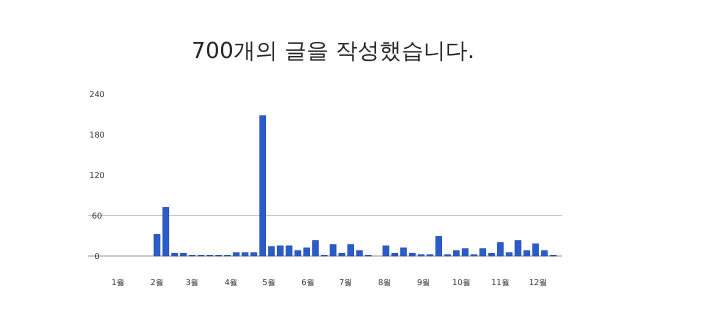  Describe the element at coordinates (97, 256) in the screenshot. I see `y-tick-label: 0` at that location.